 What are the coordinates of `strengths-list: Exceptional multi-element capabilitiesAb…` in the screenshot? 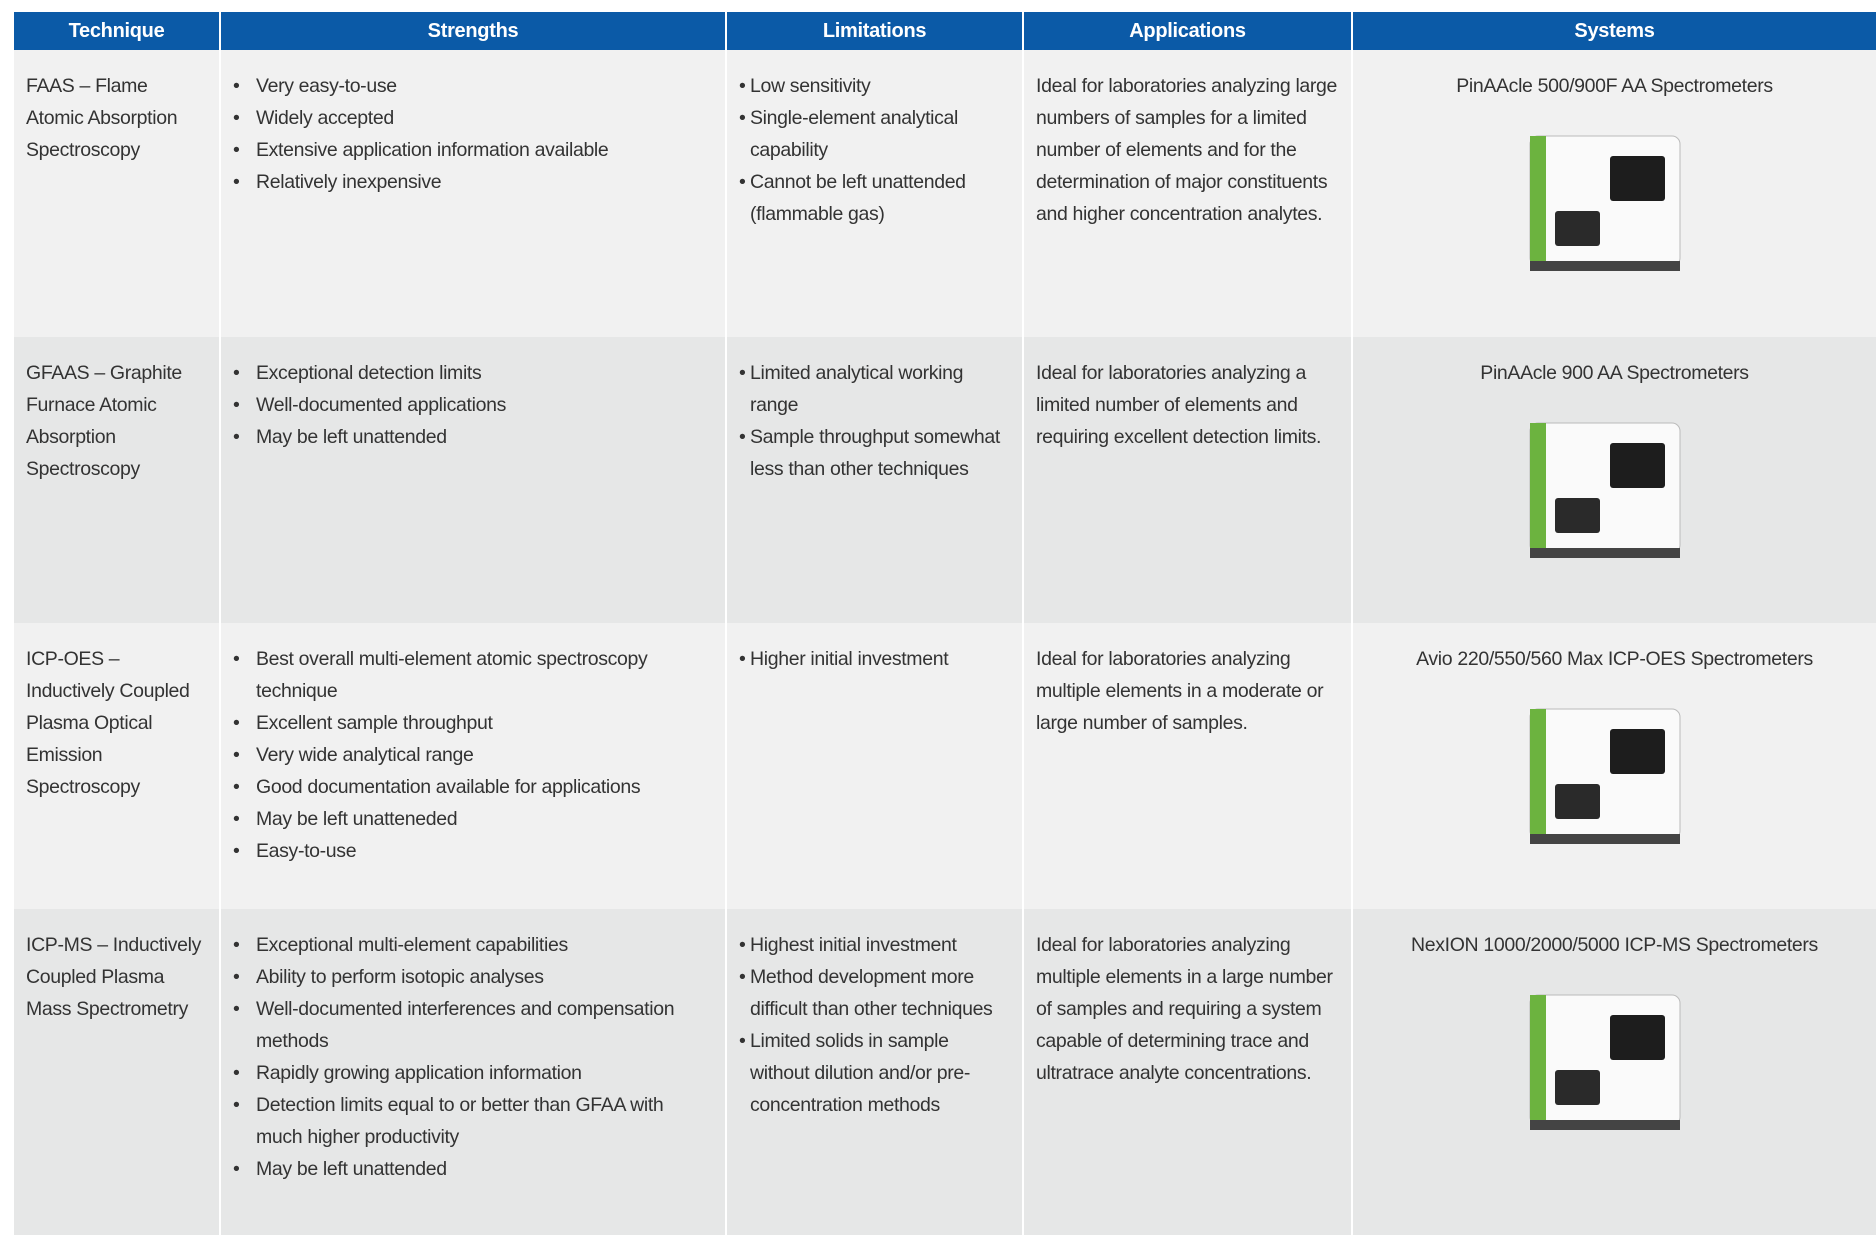 It's located at (473, 1057).